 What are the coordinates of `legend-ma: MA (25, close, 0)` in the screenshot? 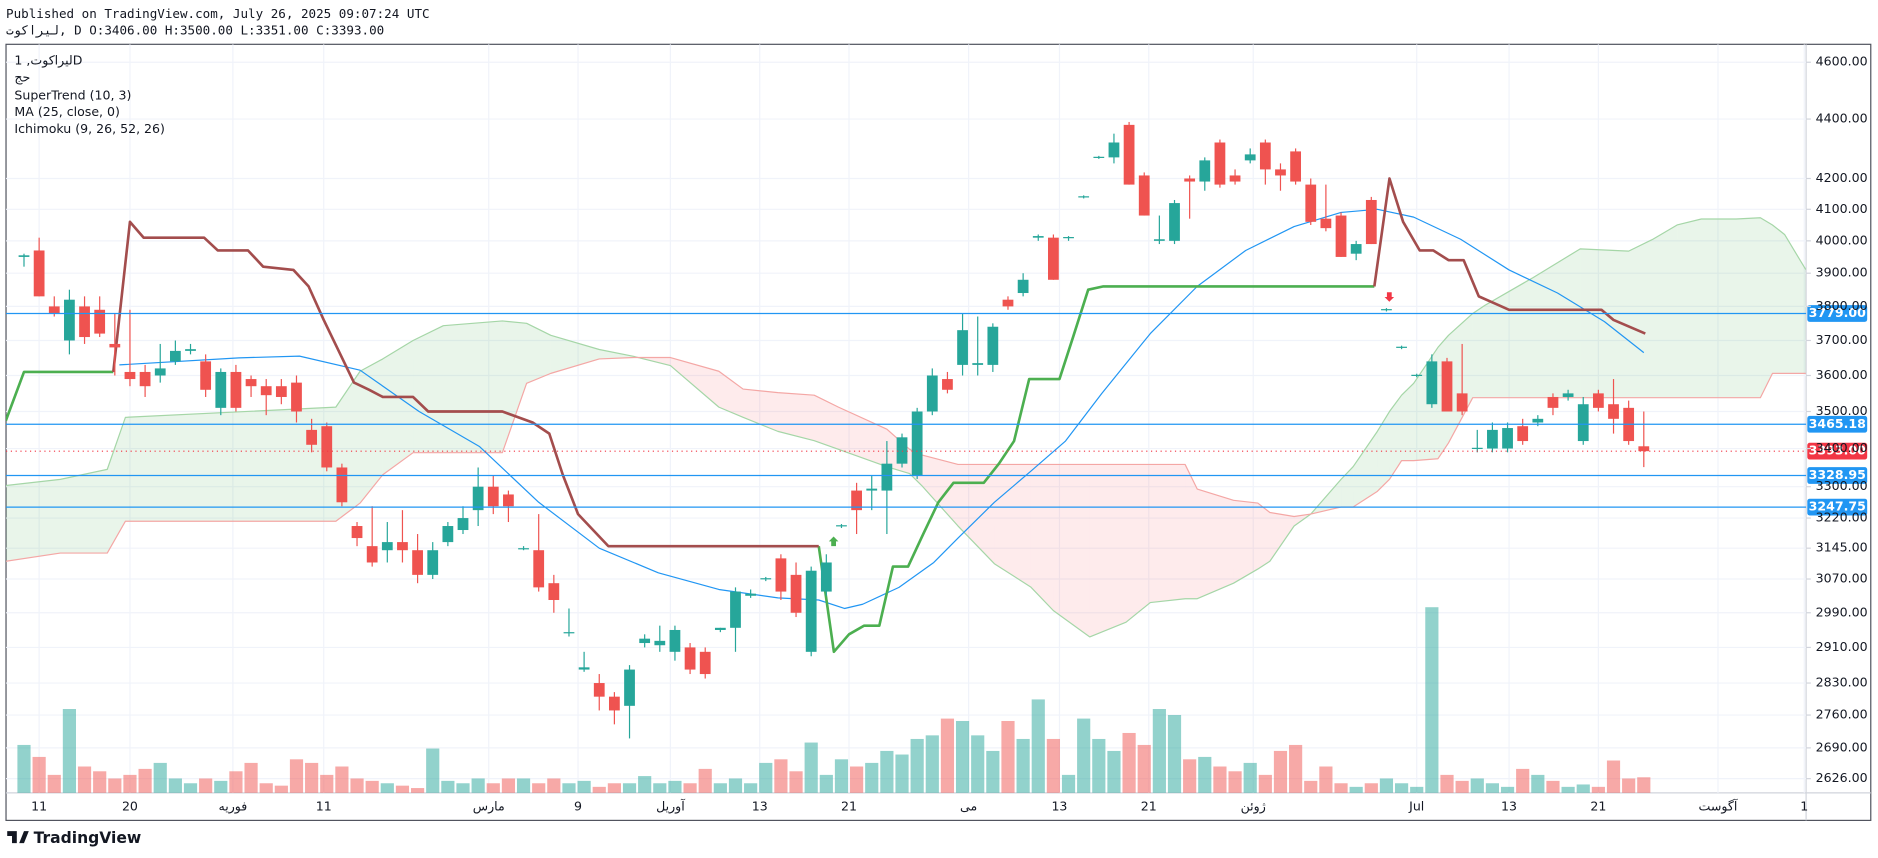 It's located at (67, 111).